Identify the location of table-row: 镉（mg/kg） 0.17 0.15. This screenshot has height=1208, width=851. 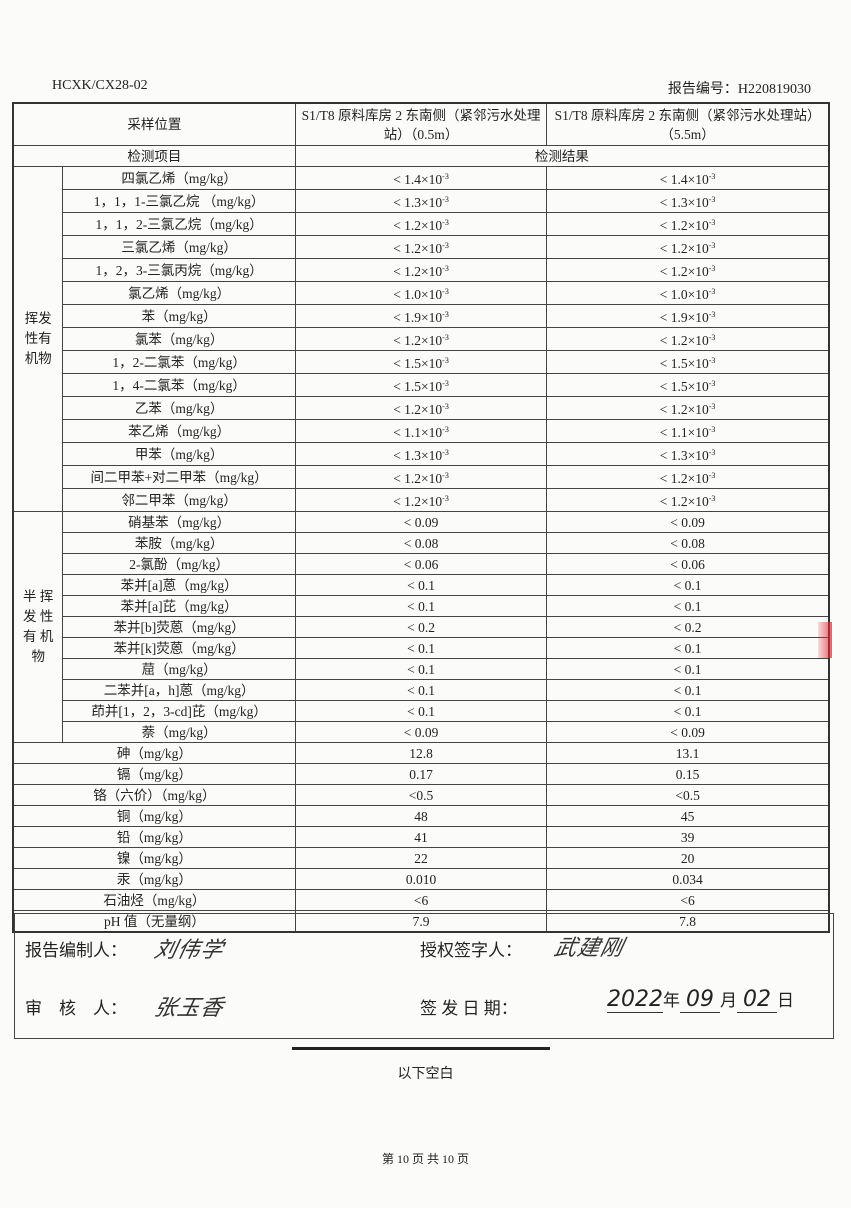
(421, 774).